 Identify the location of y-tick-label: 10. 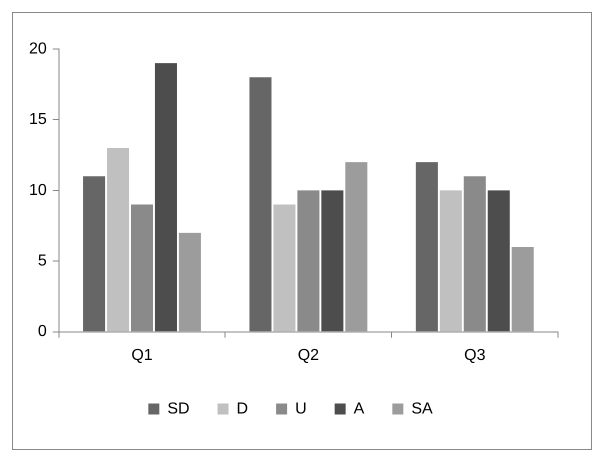
(38, 190).